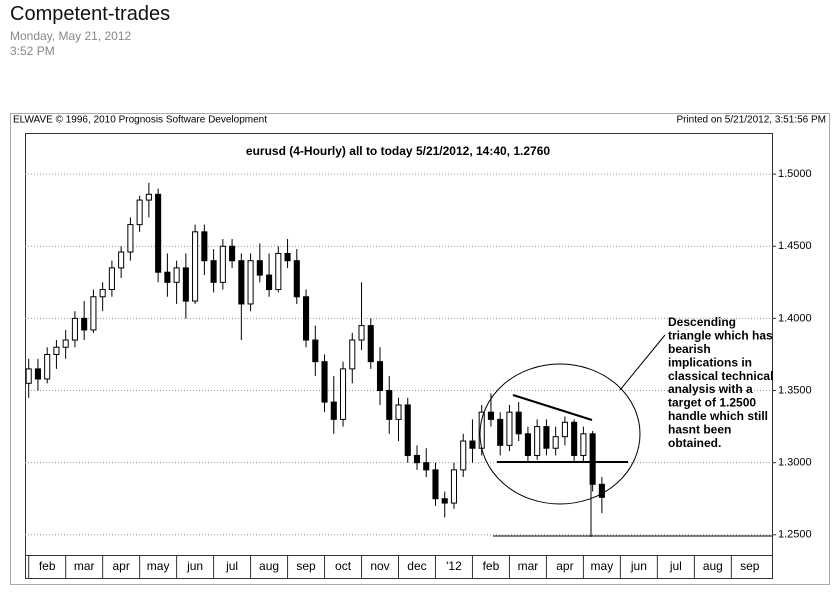  I want to click on annotation-line: hasnt been, so click(699, 429).